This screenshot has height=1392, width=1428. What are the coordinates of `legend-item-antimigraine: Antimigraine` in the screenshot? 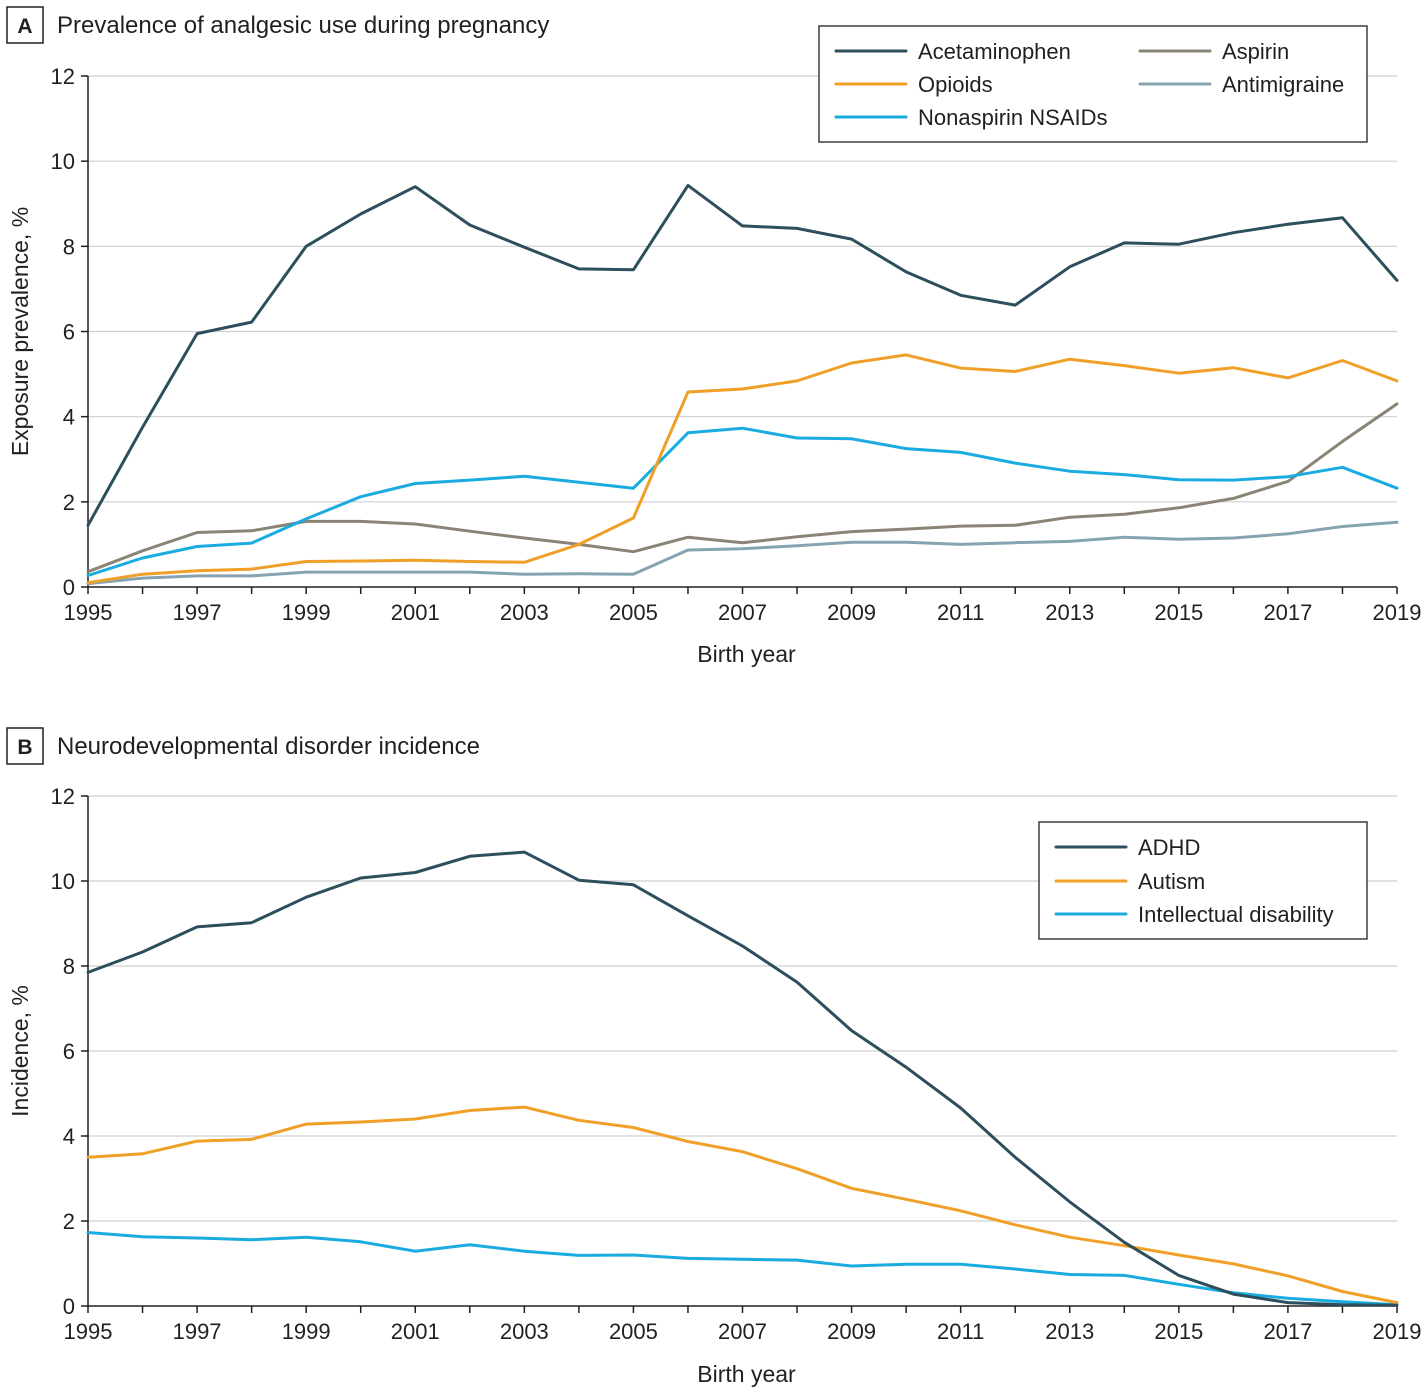 It's located at (1241, 84).